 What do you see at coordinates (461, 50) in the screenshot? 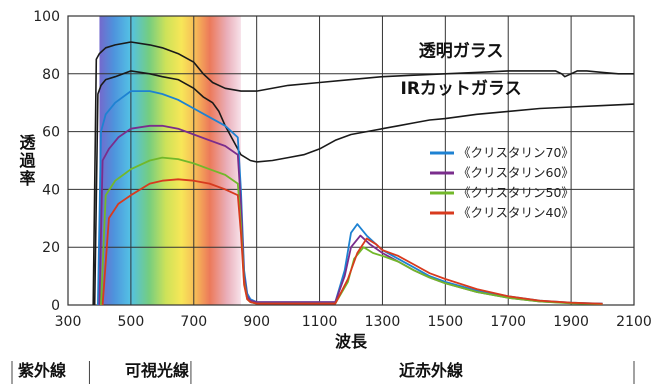
I see `annotation-label: 透明ガラス` at bounding box center [461, 50].